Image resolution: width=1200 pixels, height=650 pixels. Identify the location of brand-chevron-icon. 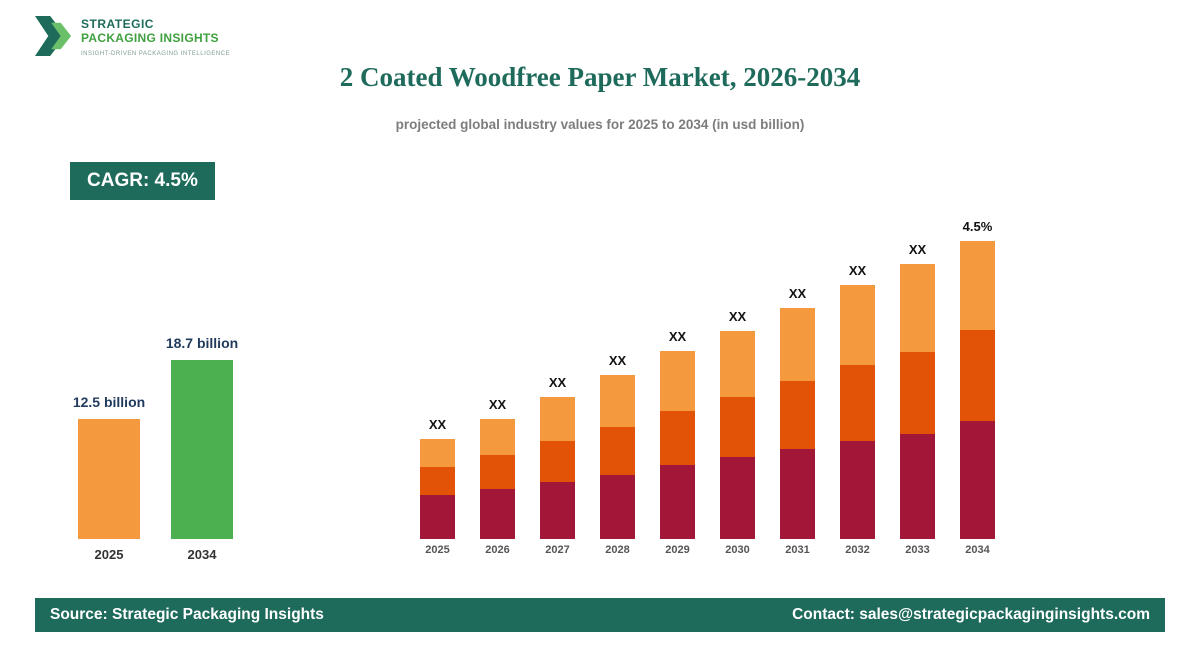
(53, 36).